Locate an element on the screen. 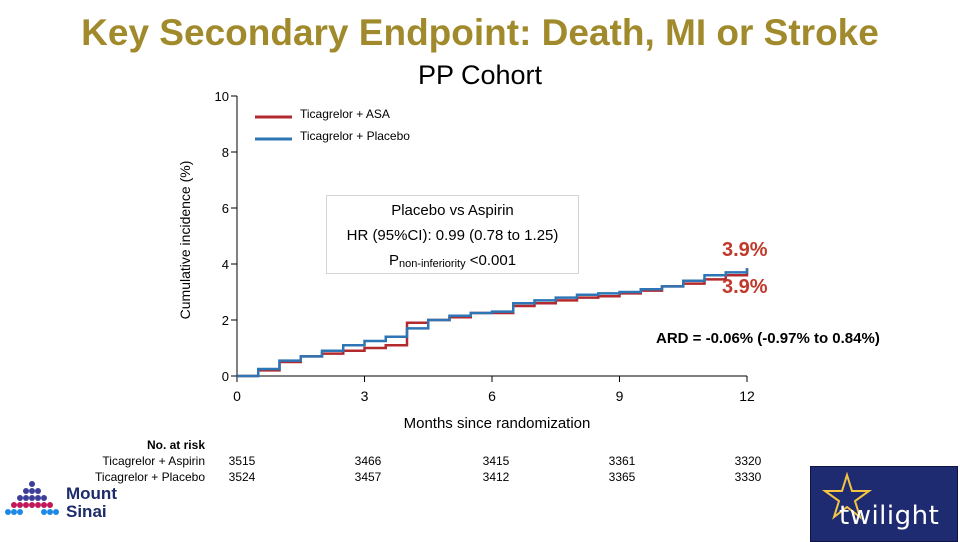 Image resolution: width=960 pixels, height=542 pixels. mount-sinai-wordmark: Mount Sinai is located at coordinates (91, 502).